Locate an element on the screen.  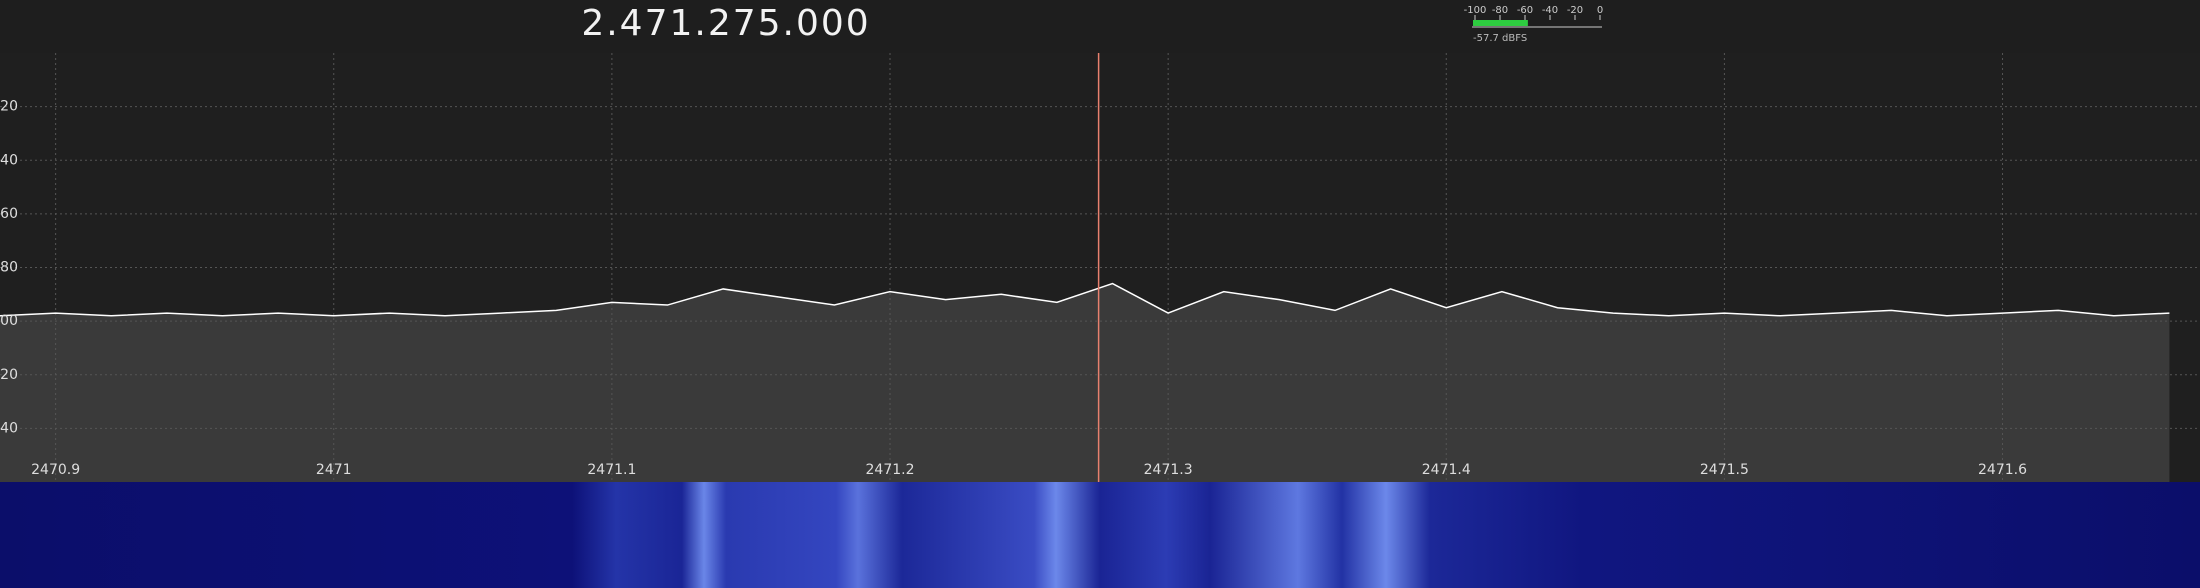
frequency-display: 2.471.275.000 is located at coordinates (725, 23).